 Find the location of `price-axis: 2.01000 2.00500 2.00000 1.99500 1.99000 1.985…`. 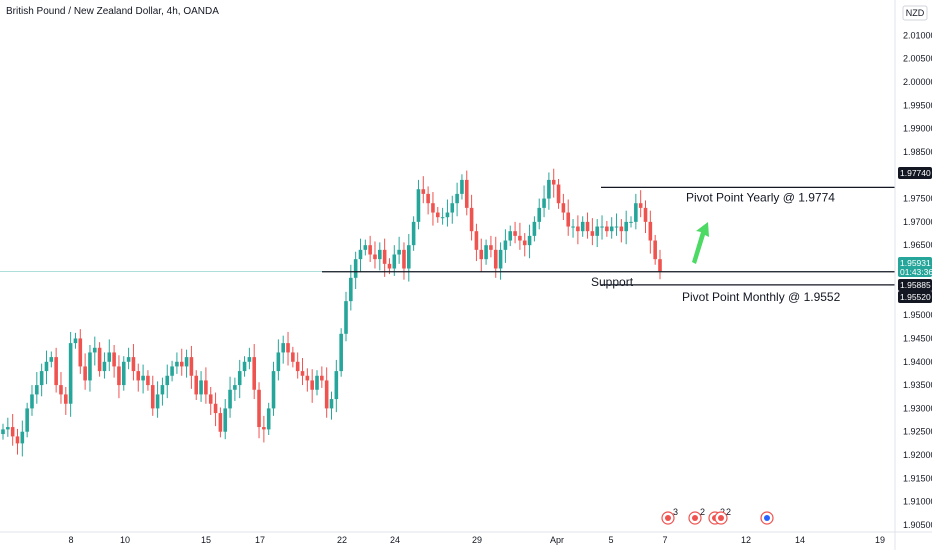

price-axis: 2.01000 2.00500 2.00000 1.99500 1.99000 1.985… is located at coordinates (913, 275).